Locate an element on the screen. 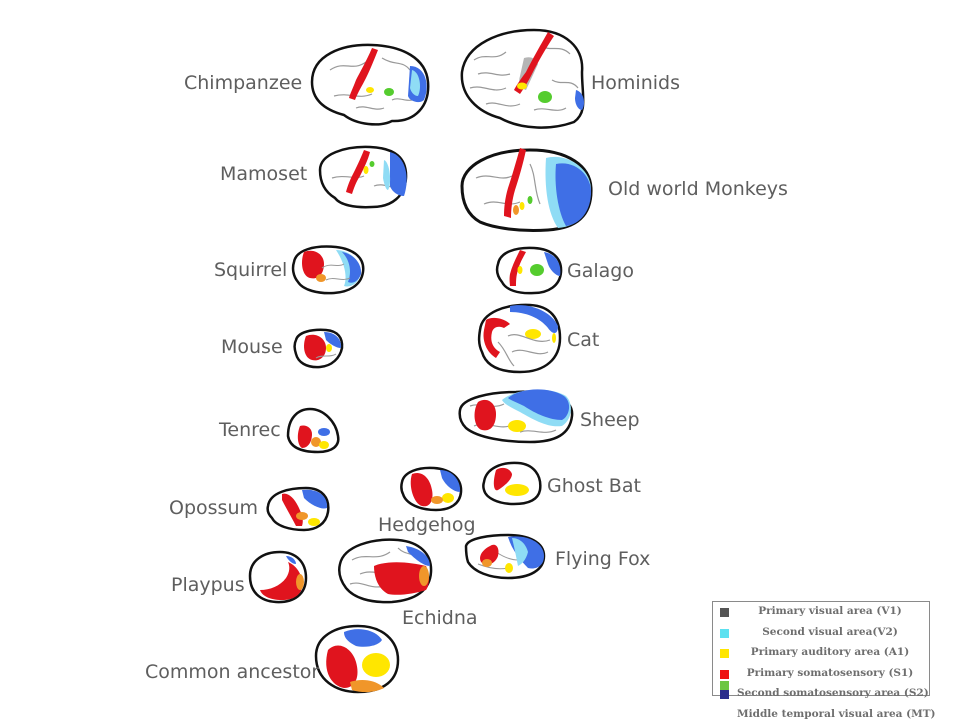 Image resolution: width=960 pixels, height=725 pixels. brain-hominids is located at coordinates (522, 78).